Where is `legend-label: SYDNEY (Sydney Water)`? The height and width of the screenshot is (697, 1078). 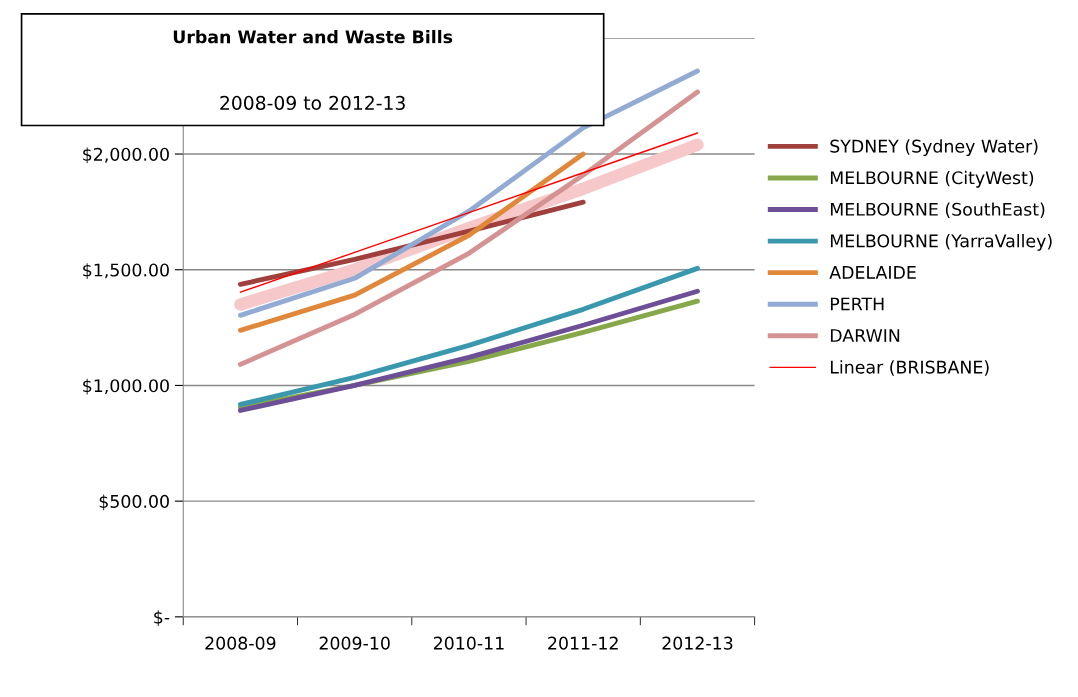
legend-label: SYDNEY (Sydney Water) is located at coordinates (934, 148).